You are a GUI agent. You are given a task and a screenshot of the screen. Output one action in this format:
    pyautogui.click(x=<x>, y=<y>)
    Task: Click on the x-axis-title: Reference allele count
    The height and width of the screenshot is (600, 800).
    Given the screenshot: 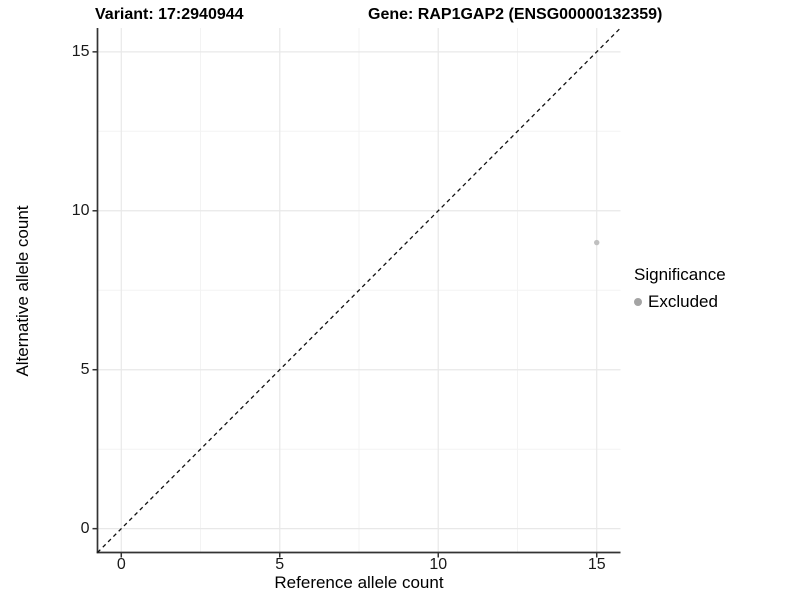 What is the action you would take?
    pyautogui.click(x=359, y=582)
    